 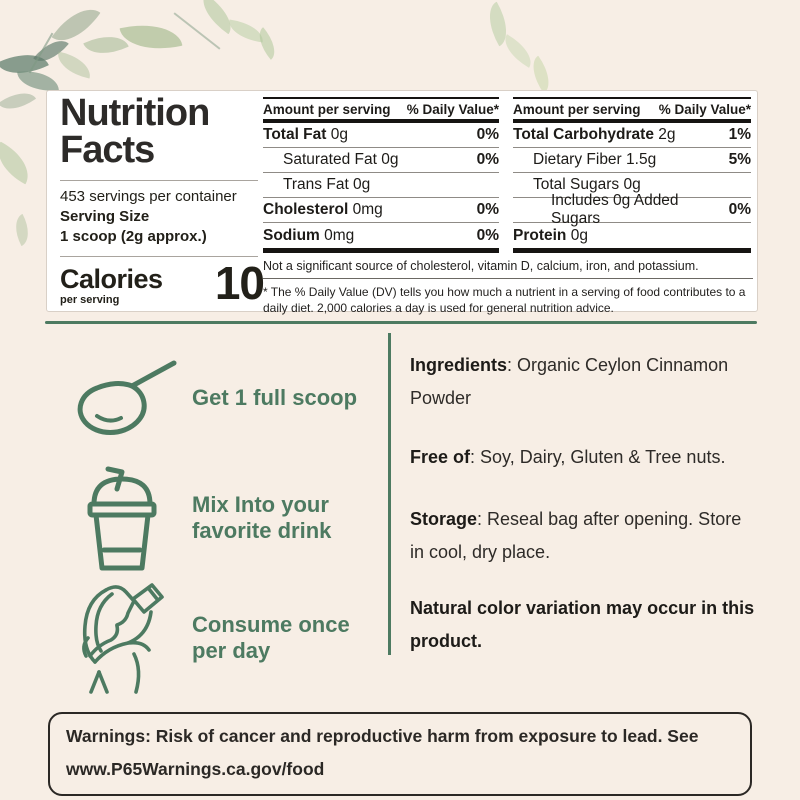 What do you see at coordinates (459, 365) in the screenshot?
I see `ingredients-label: Ingredients` at bounding box center [459, 365].